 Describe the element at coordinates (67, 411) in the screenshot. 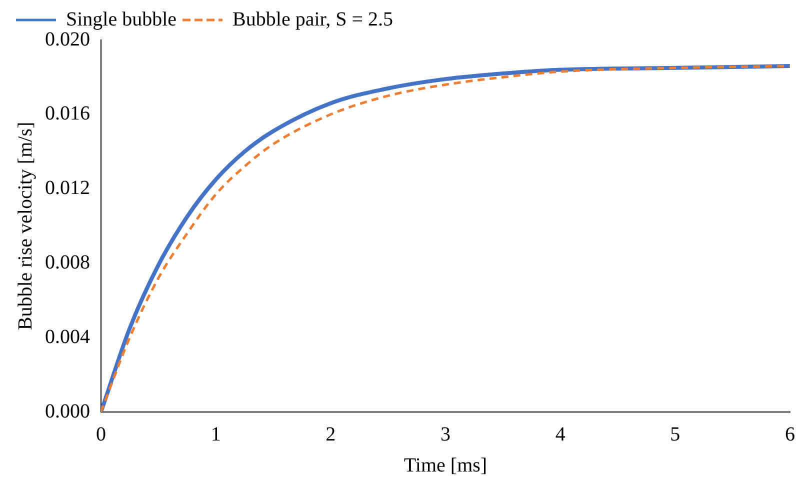

I see `y-tick-label: 0.000` at that location.